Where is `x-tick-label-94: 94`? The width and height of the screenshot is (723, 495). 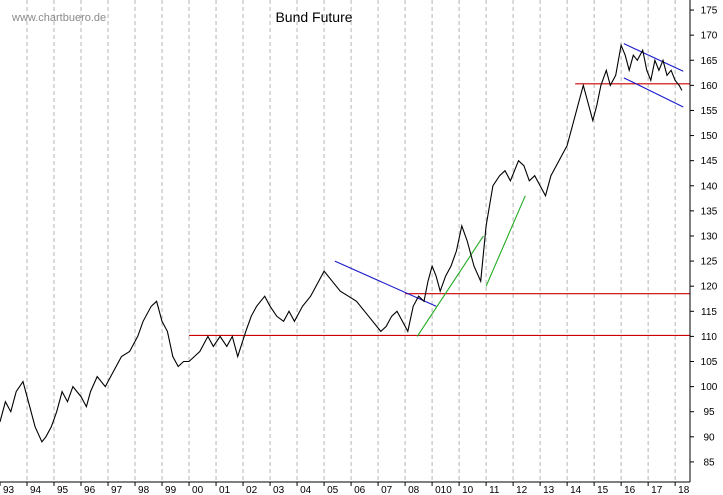
x-tick-label-94: 94 is located at coordinates (36, 490).